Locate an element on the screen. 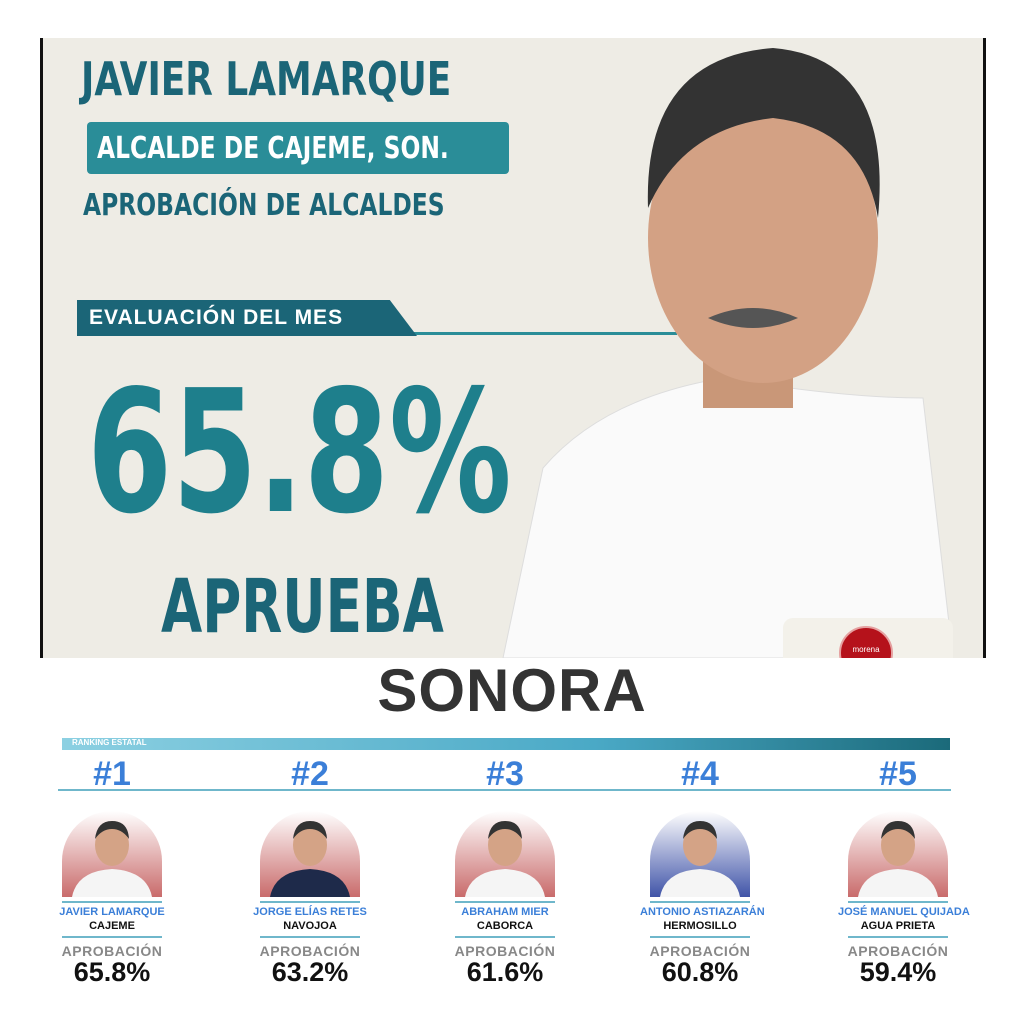 The height and width of the screenshot is (1024, 1024). candidate-city: HERMOSILLO is located at coordinates (700, 926).